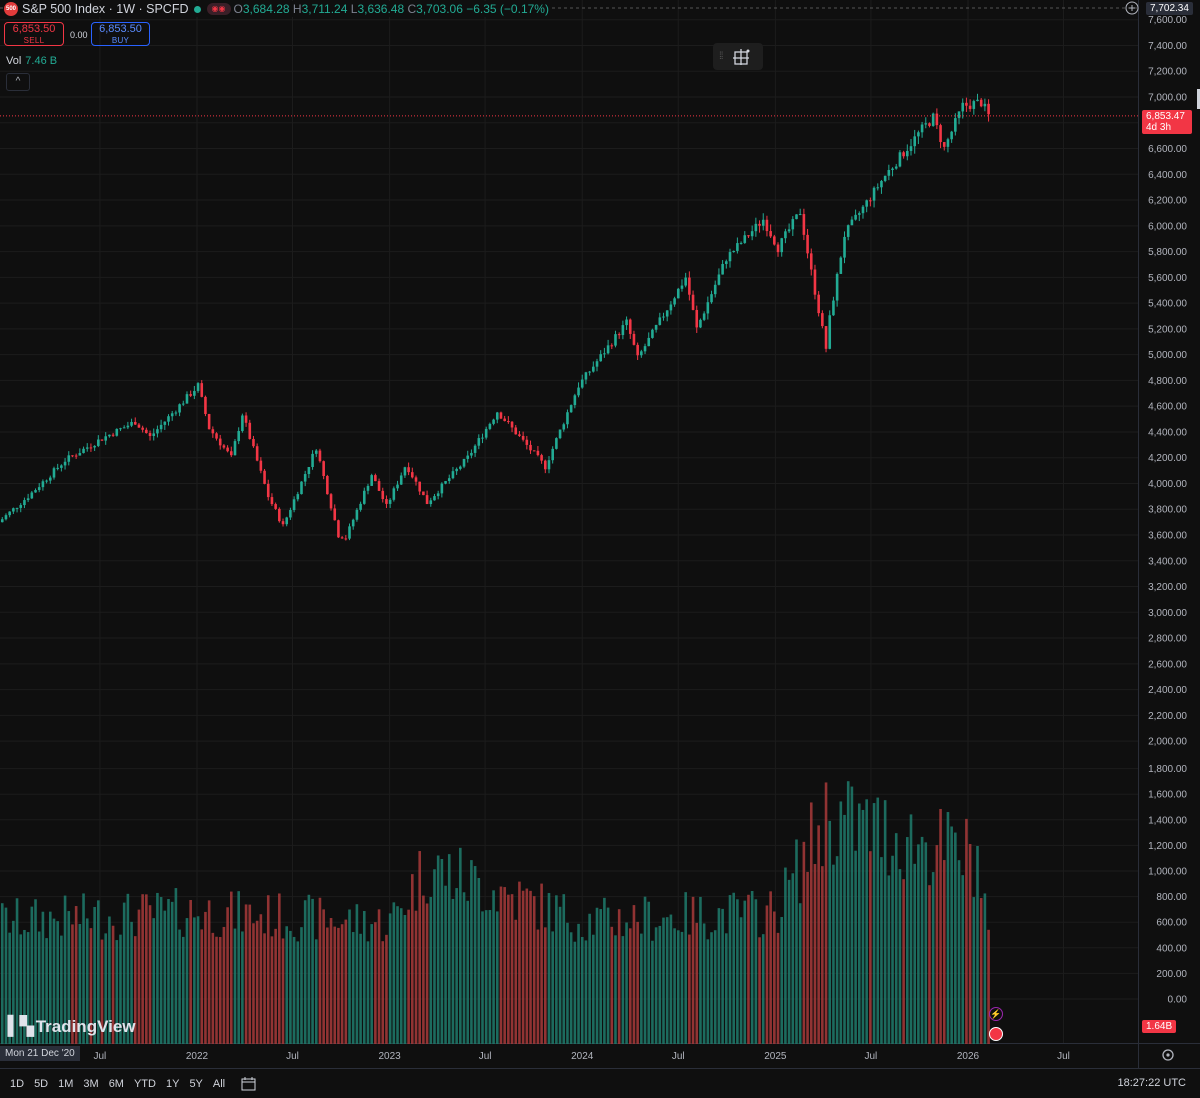  Describe the element at coordinates (741, 57) in the screenshot. I see `crosshair-select-icon` at that location.